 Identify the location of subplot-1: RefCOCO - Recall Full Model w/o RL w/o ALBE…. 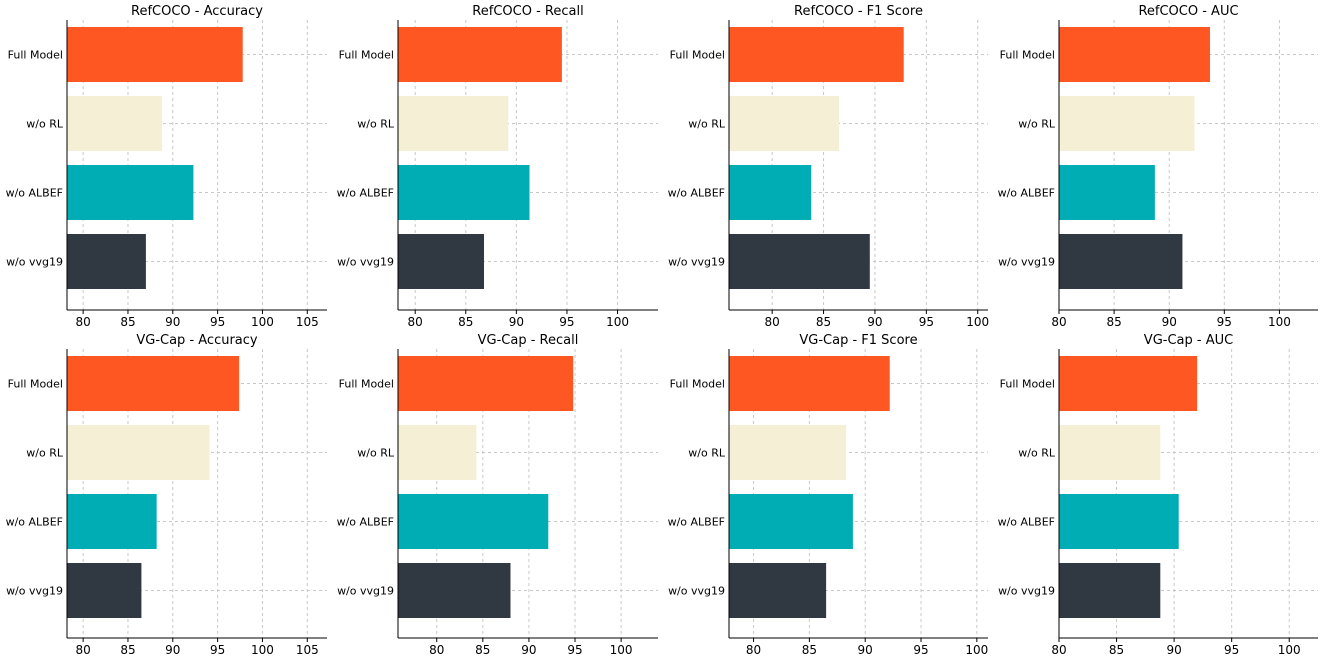
(497, 166).